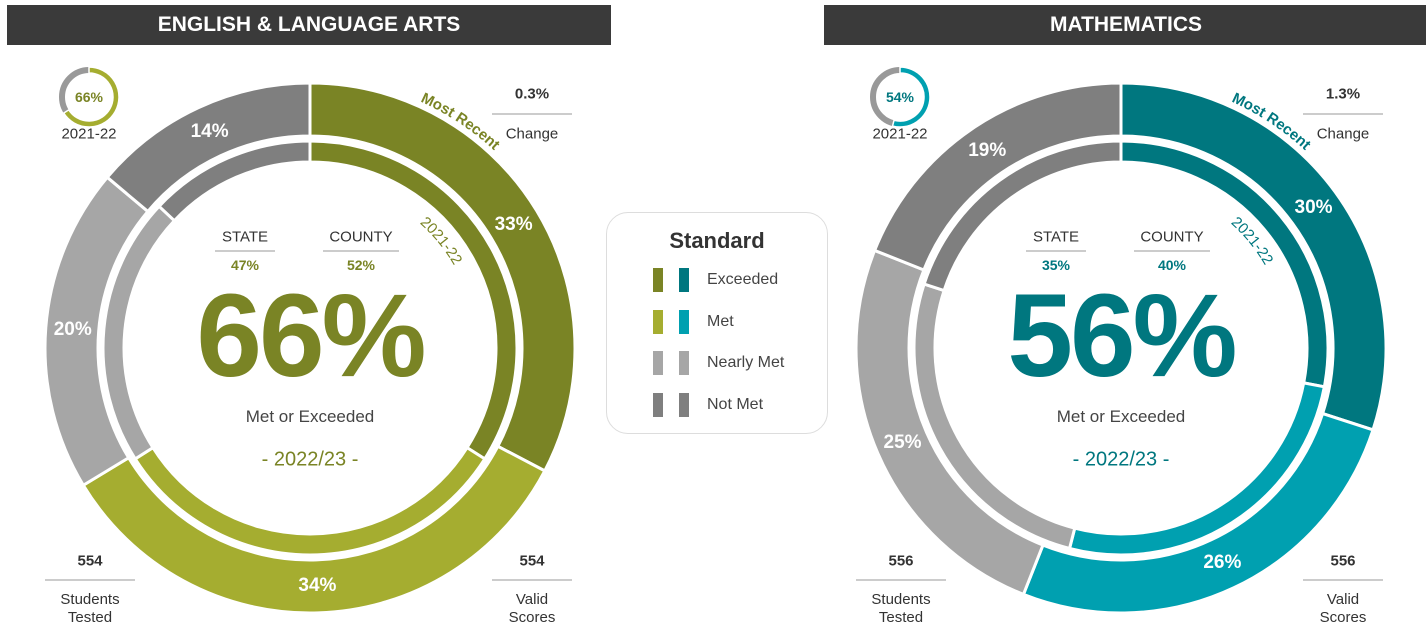 The width and height of the screenshot is (1426, 633). Describe the element at coordinates (901, 561) in the screenshot. I see `students-tested-value: 556` at that location.